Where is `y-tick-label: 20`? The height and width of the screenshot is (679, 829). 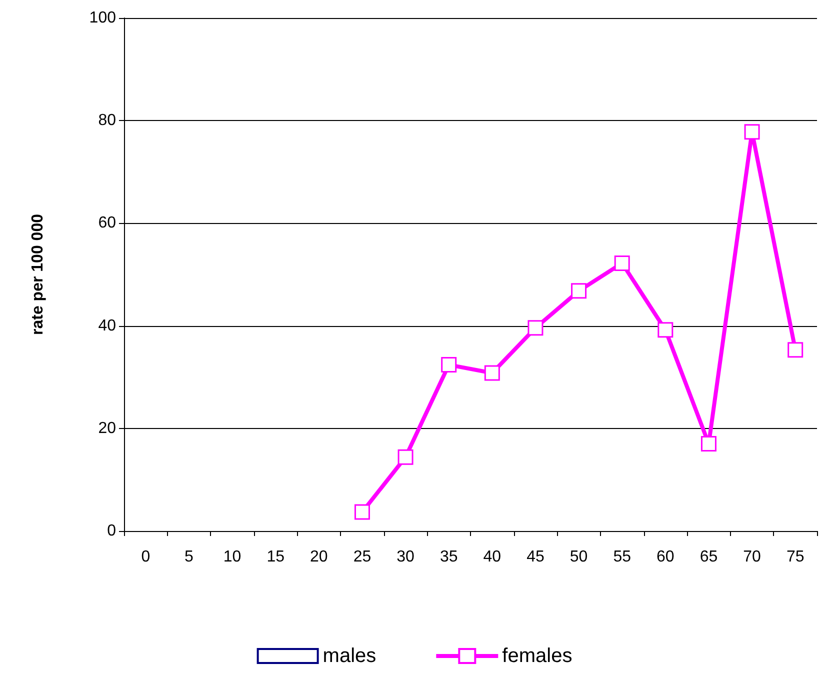
y-tick-label: 20 is located at coordinates (107, 428).